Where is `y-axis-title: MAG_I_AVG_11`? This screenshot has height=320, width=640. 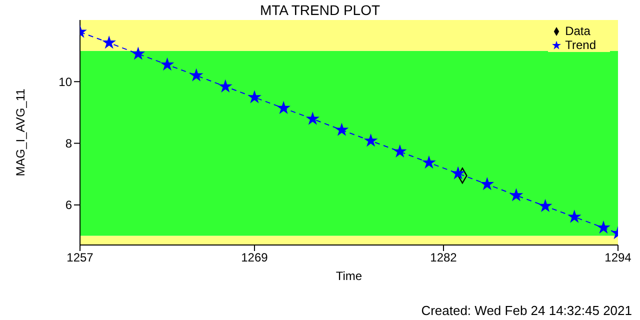
y-axis-title: MAG_I_AVG_11 is located at coordinates (20, 132).